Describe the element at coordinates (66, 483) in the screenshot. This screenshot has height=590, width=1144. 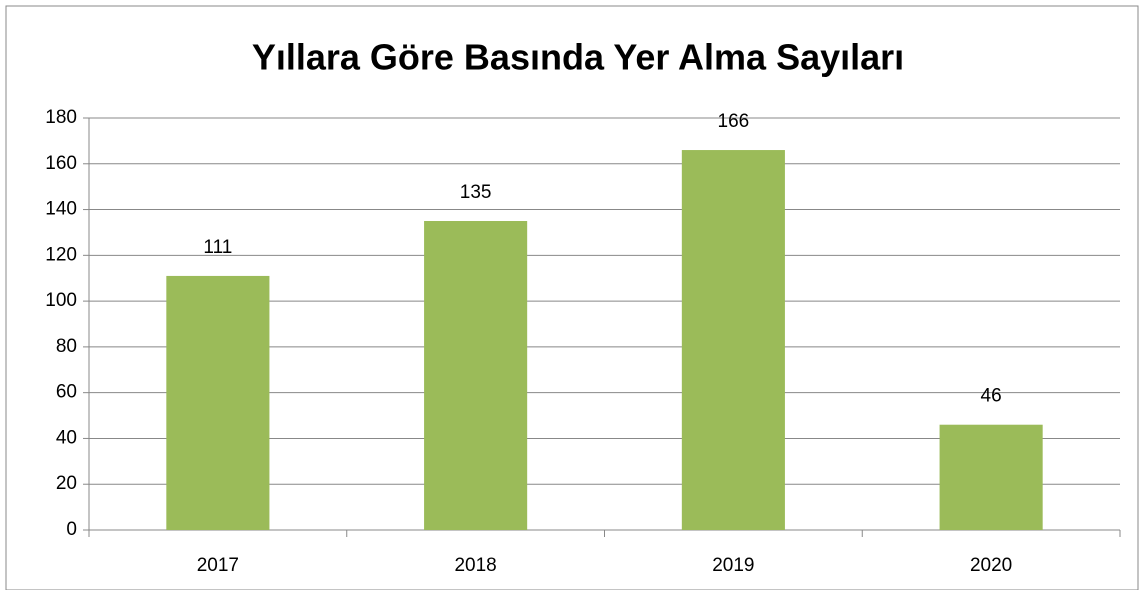
I see `y-tick-label: 20` at that location.